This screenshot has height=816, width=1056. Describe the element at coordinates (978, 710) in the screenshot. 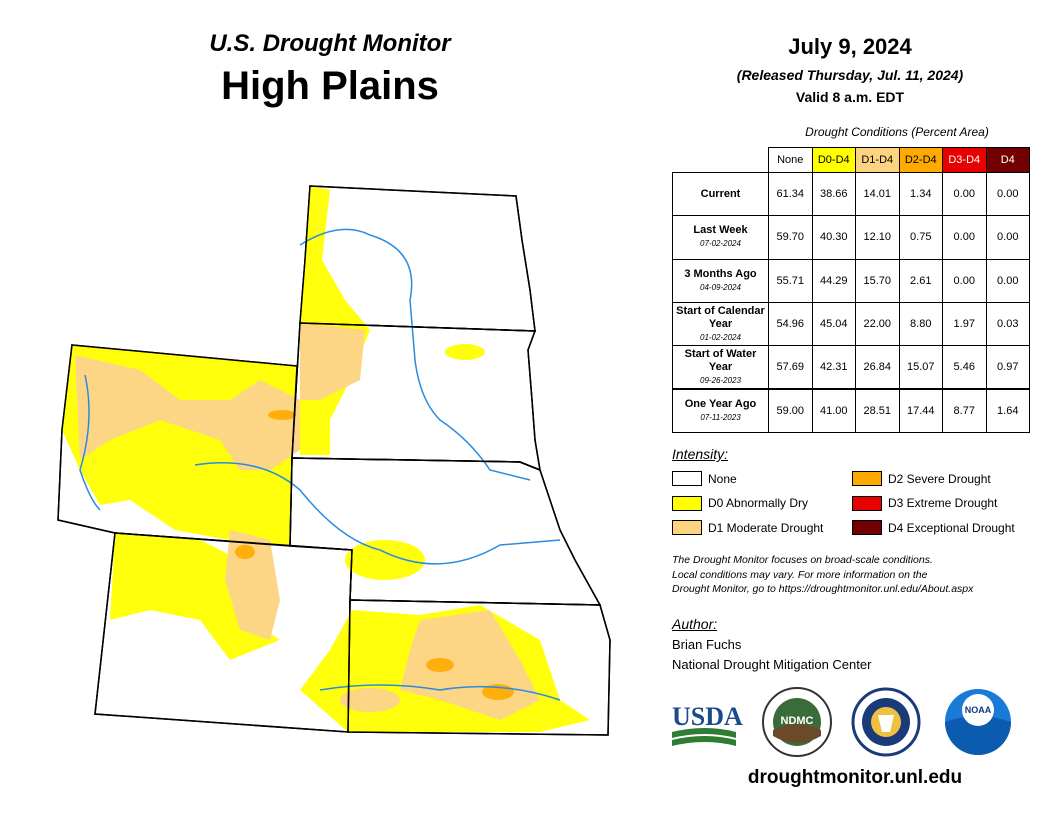

I see `noaa-text: NOAA` at that location.